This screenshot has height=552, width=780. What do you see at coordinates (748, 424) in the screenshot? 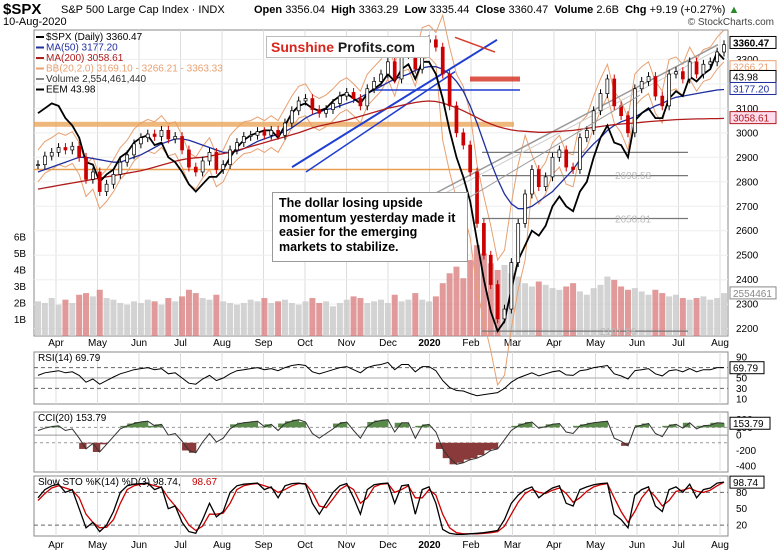
I see `cci-value-label: 153.79` at bounding box center [748, 424].